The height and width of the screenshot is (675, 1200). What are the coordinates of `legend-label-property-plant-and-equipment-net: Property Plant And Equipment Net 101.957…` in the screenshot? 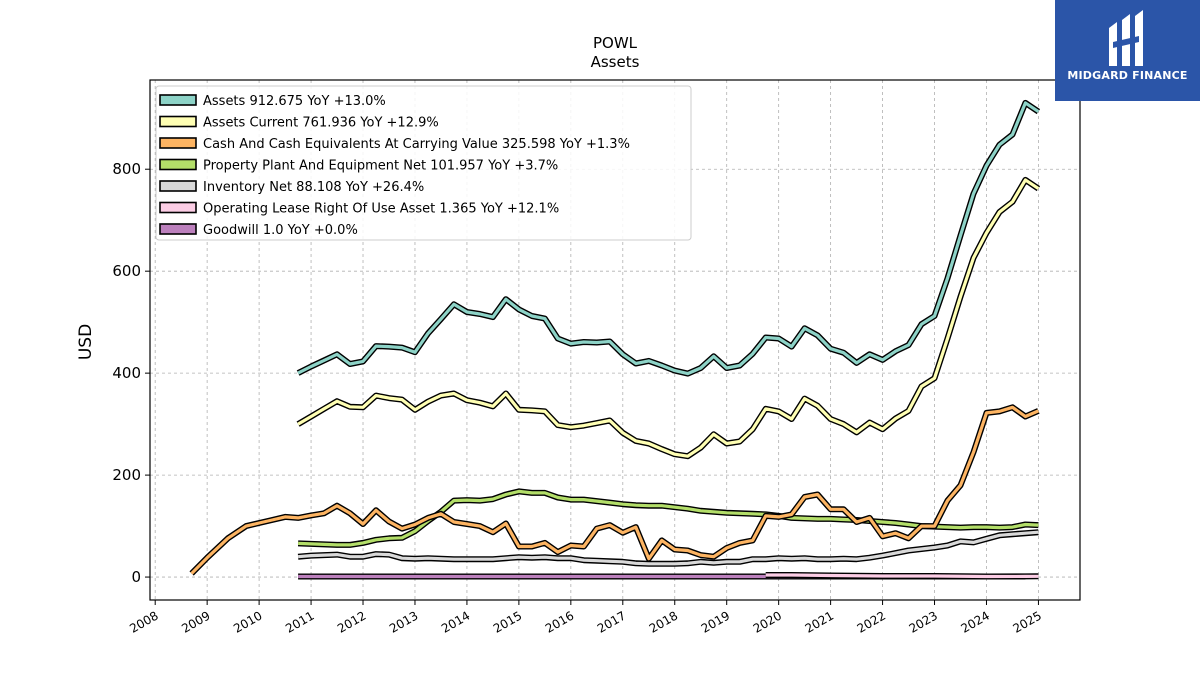 It's located at (380, 166).